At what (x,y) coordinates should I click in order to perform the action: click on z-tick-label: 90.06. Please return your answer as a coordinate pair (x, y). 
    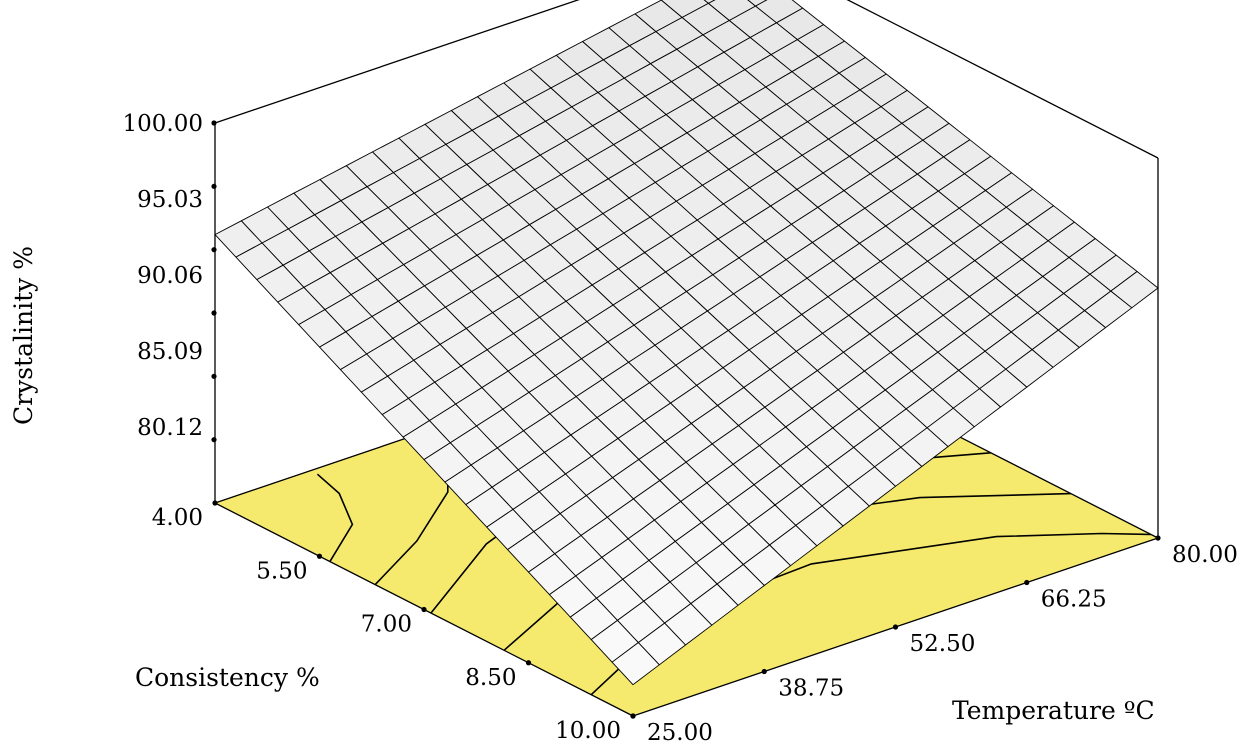
    Looking at the image, I should click on (170, 276).